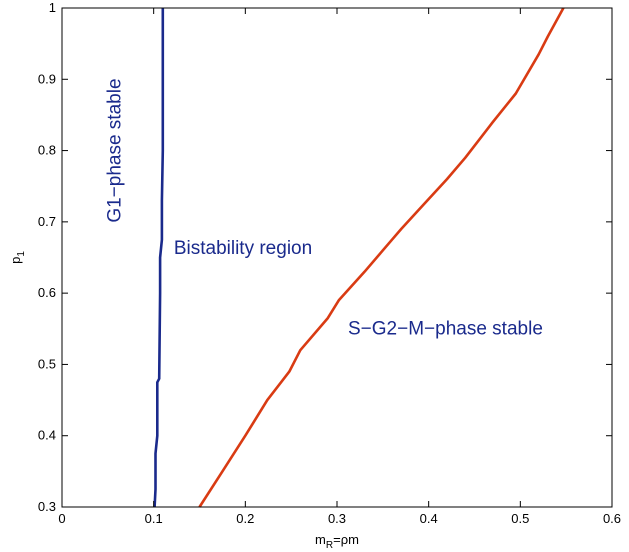 Image resolution: width=629 pixels, height=552 pixels. I want to click on annotation-3: S−G2−M−phase stable, so click(445, 328).